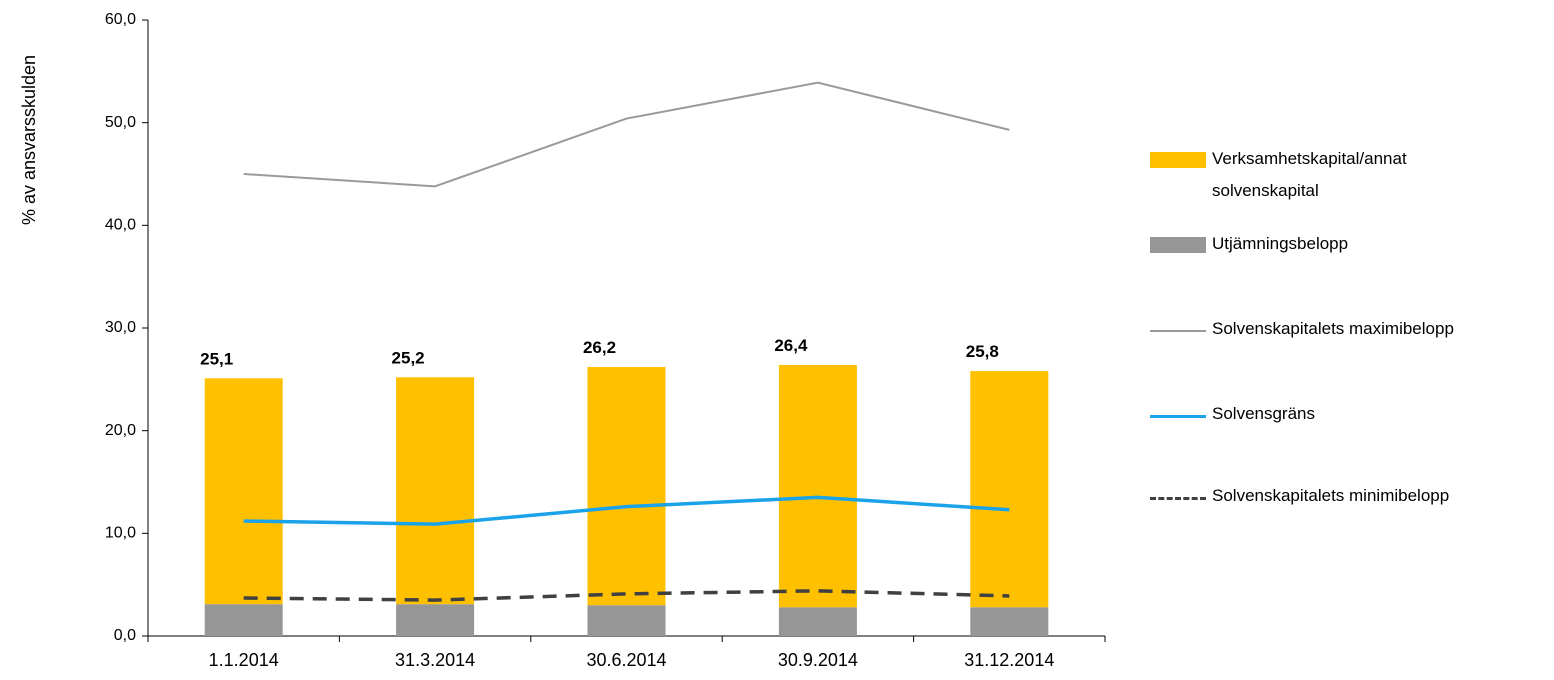  Describe the element at coordinates (1331, 495) in the screenshot. I see `legend-label: Solvenskapitalets minimibelopp` at that location.